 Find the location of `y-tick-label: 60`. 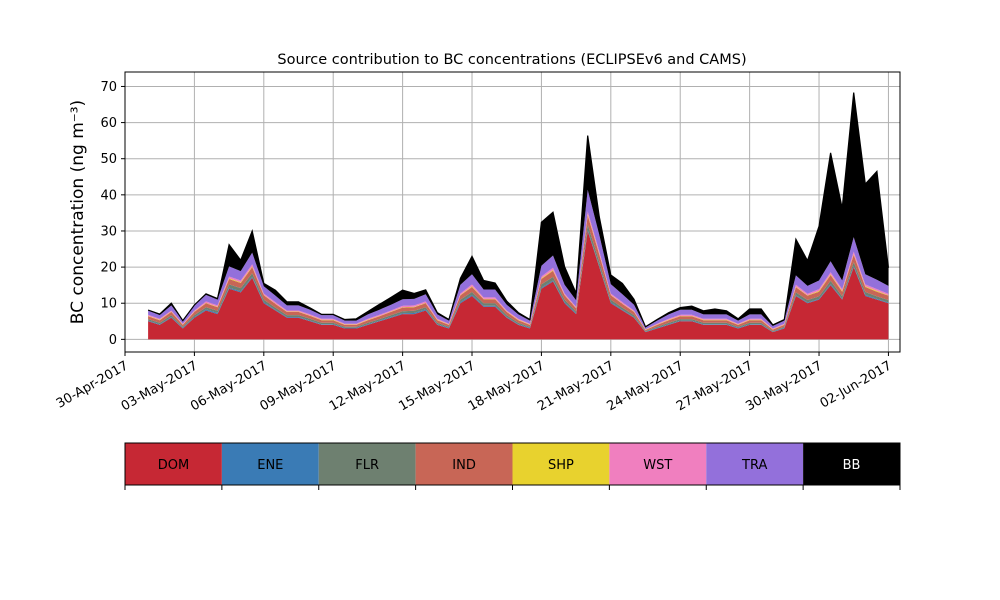

y-tick-label: 60 is located at coordinates (108, 123).